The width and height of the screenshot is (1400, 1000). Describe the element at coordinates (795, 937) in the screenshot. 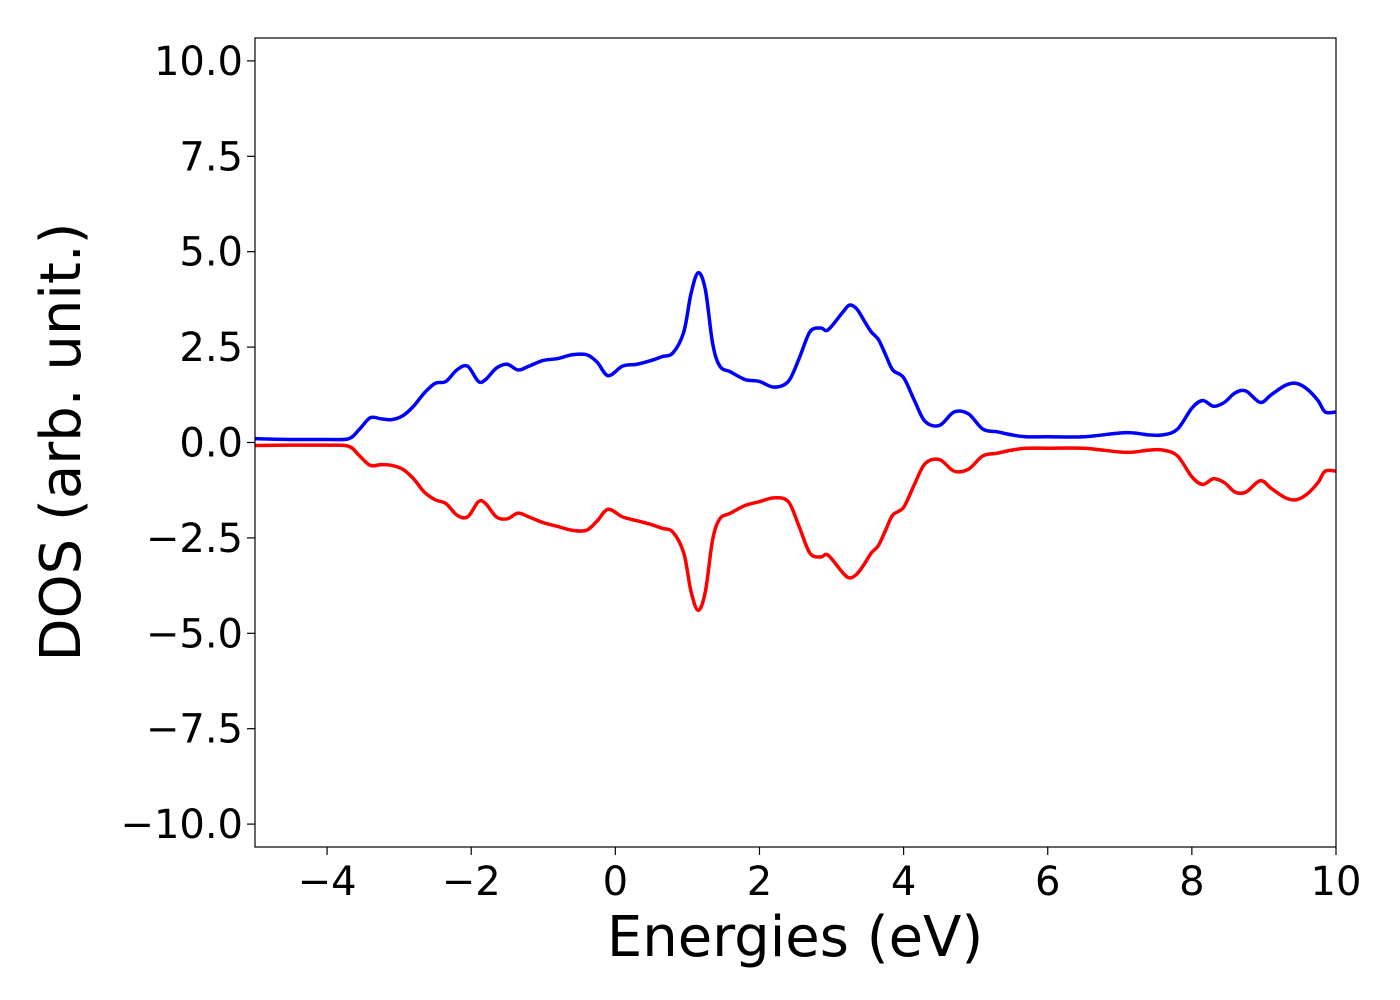

I see `x-axis-label: Energies (eV)` at that location.